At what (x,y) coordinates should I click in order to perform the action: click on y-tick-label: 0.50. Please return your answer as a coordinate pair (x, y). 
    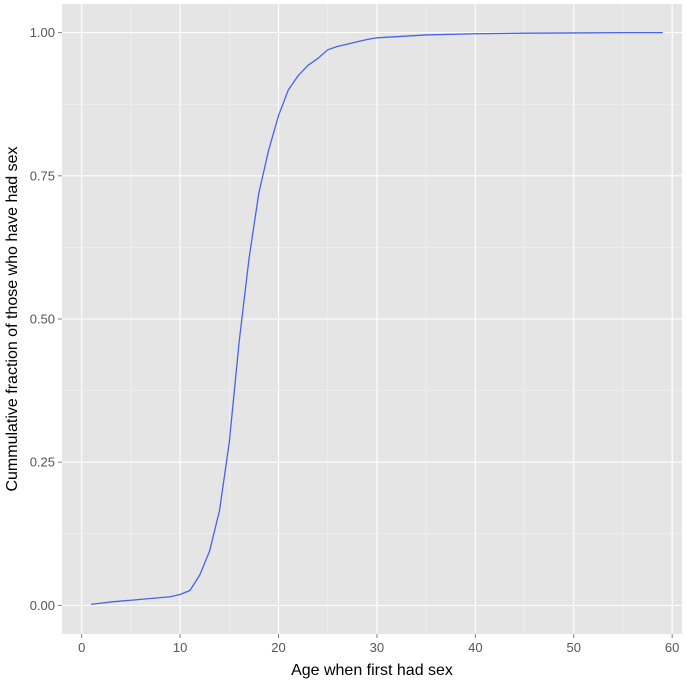
    Looking at the image, I should click on (42, 319).